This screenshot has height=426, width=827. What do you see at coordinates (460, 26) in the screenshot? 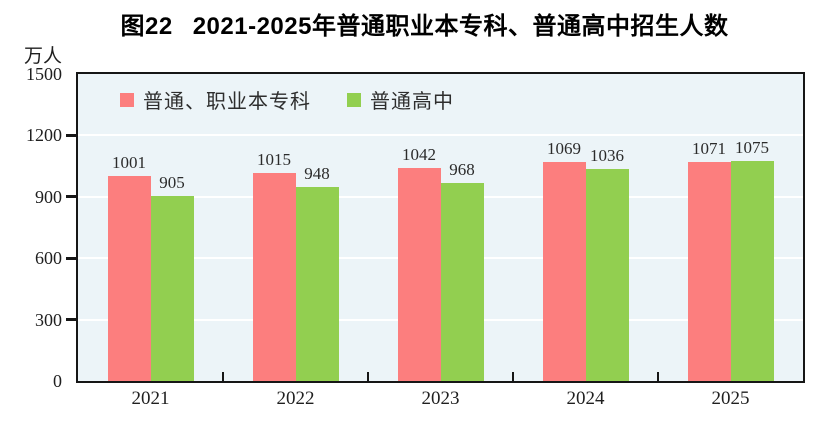
I see `chart-title-text: 2021-2025年普通职业本专科、普通高中招生人数` at bounding box center [460, 26].